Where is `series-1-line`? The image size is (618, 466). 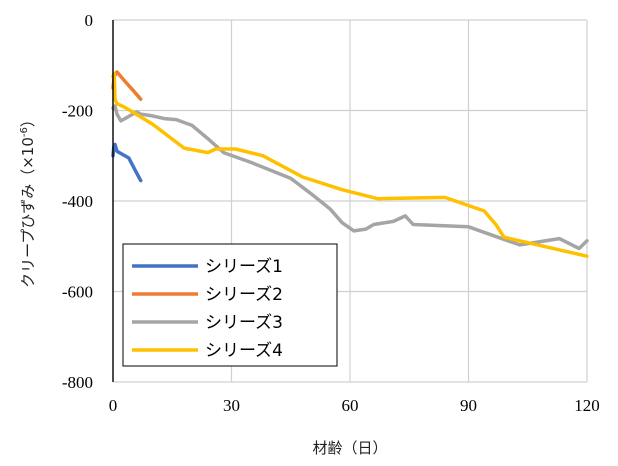 series-1-line is located at coordinates (127, 162).